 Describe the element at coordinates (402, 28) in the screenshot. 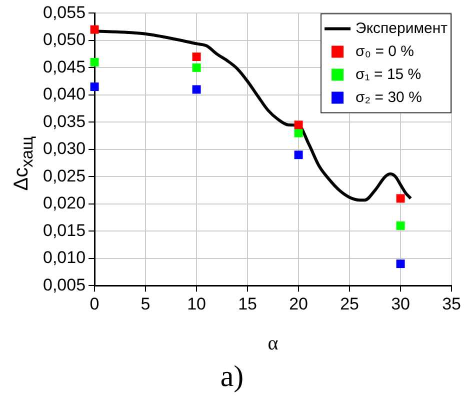

I see `legend-label: Эксперимент` at that location.